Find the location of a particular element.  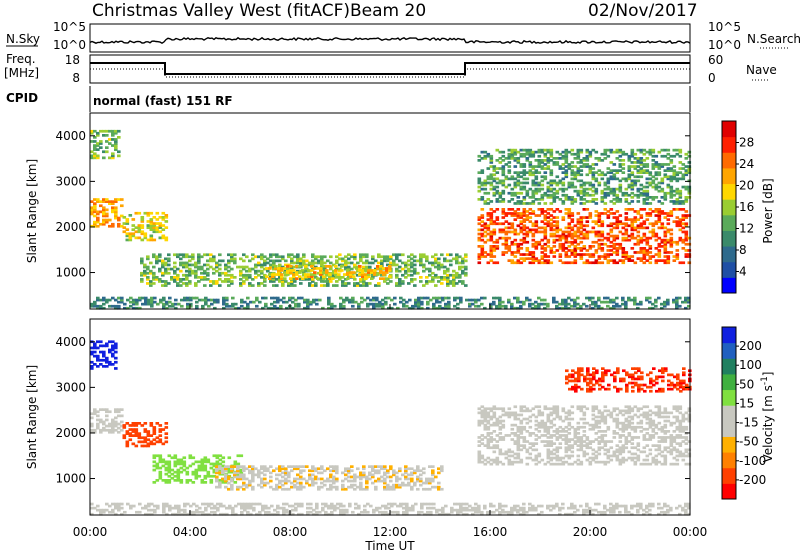

nsearch-tick-top: 10^5 is located at coordinates (724, 27).